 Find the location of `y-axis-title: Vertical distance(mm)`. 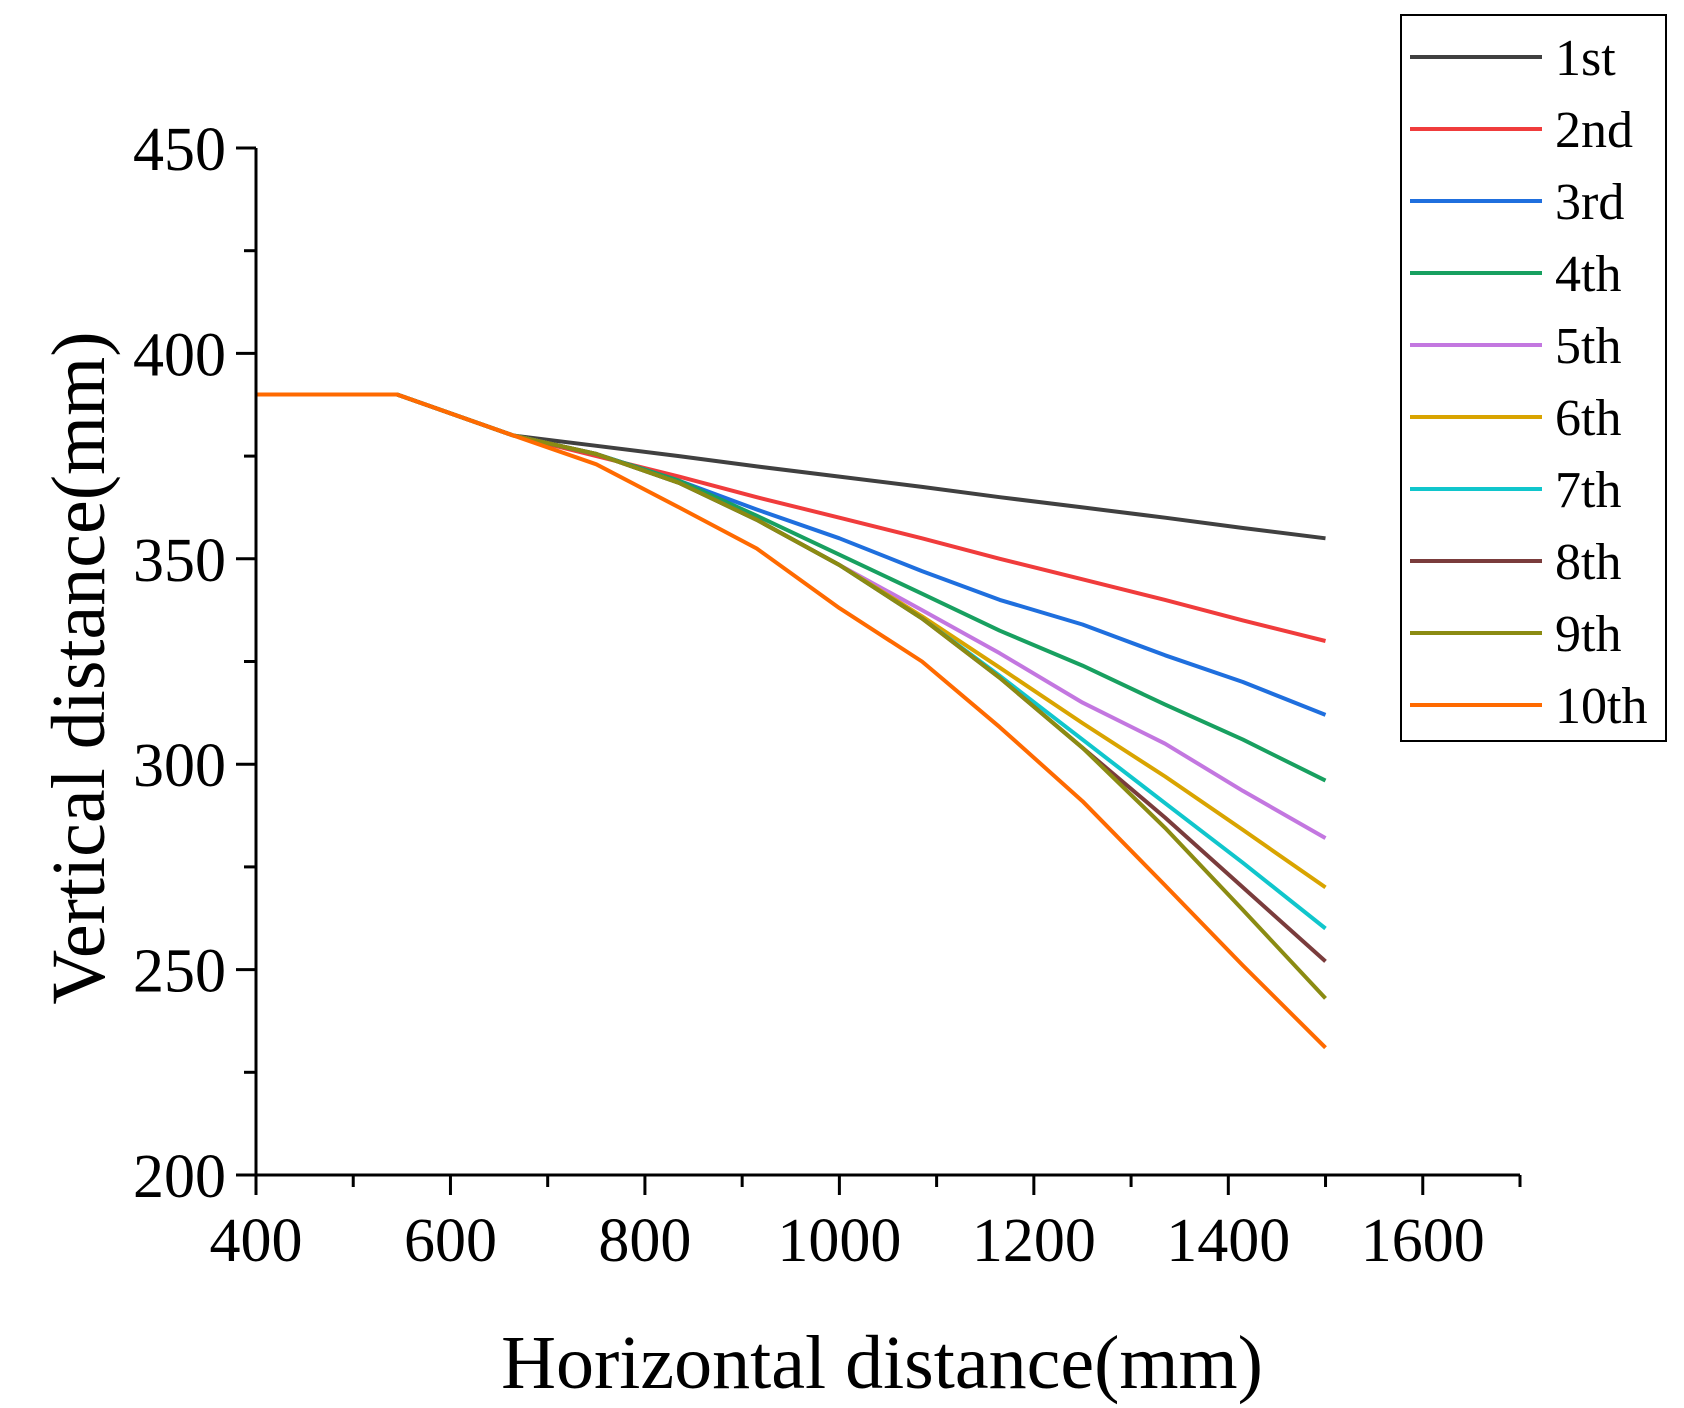

y-axis-title: Vertical distance(mm) is located at coordinates (79, 667).